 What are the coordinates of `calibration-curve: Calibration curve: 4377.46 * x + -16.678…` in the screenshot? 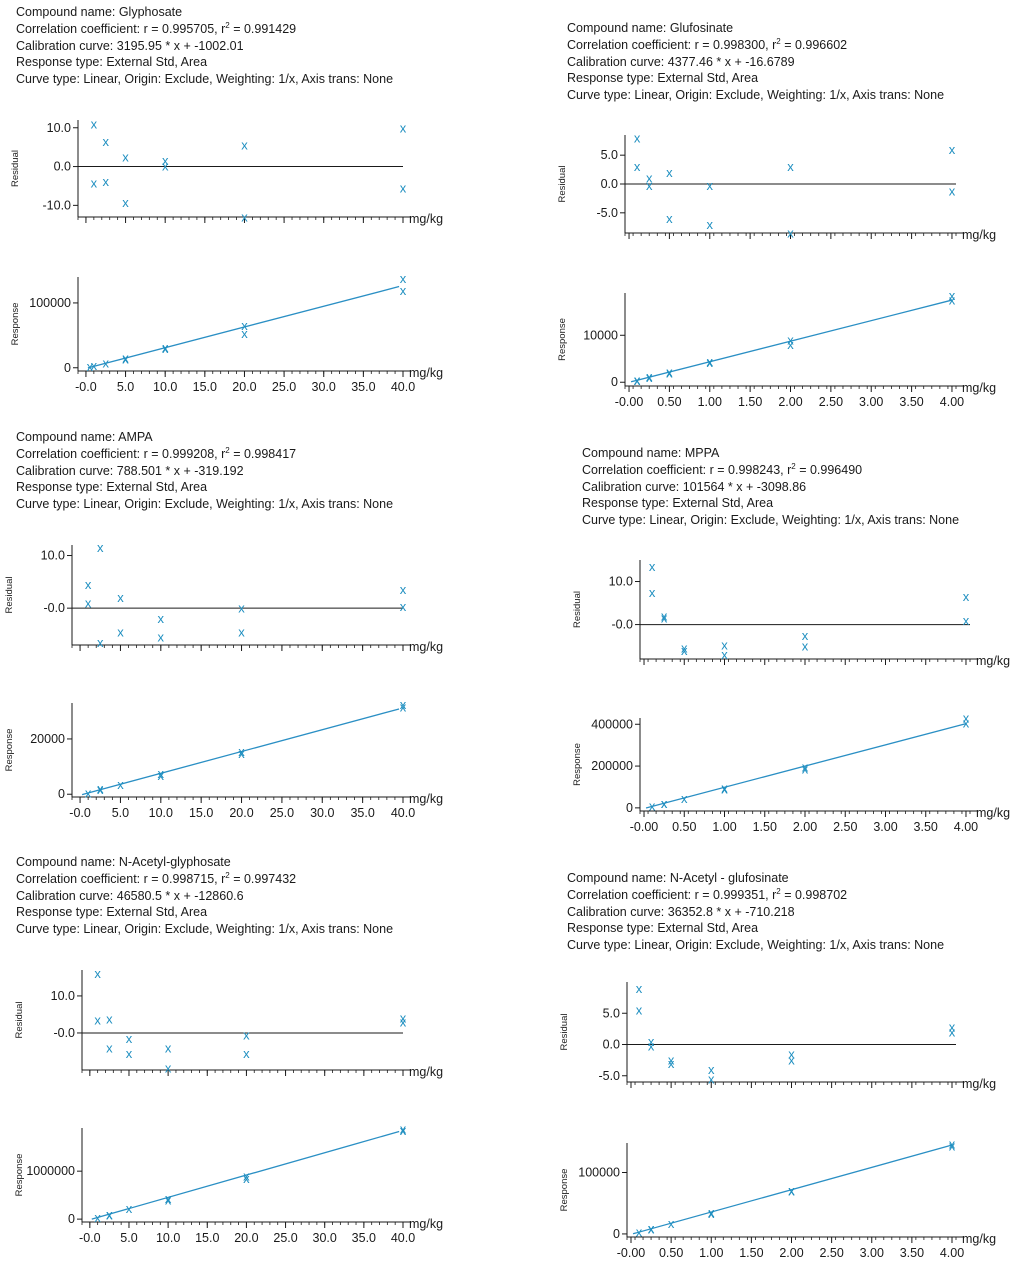 It's located at (681, 61).